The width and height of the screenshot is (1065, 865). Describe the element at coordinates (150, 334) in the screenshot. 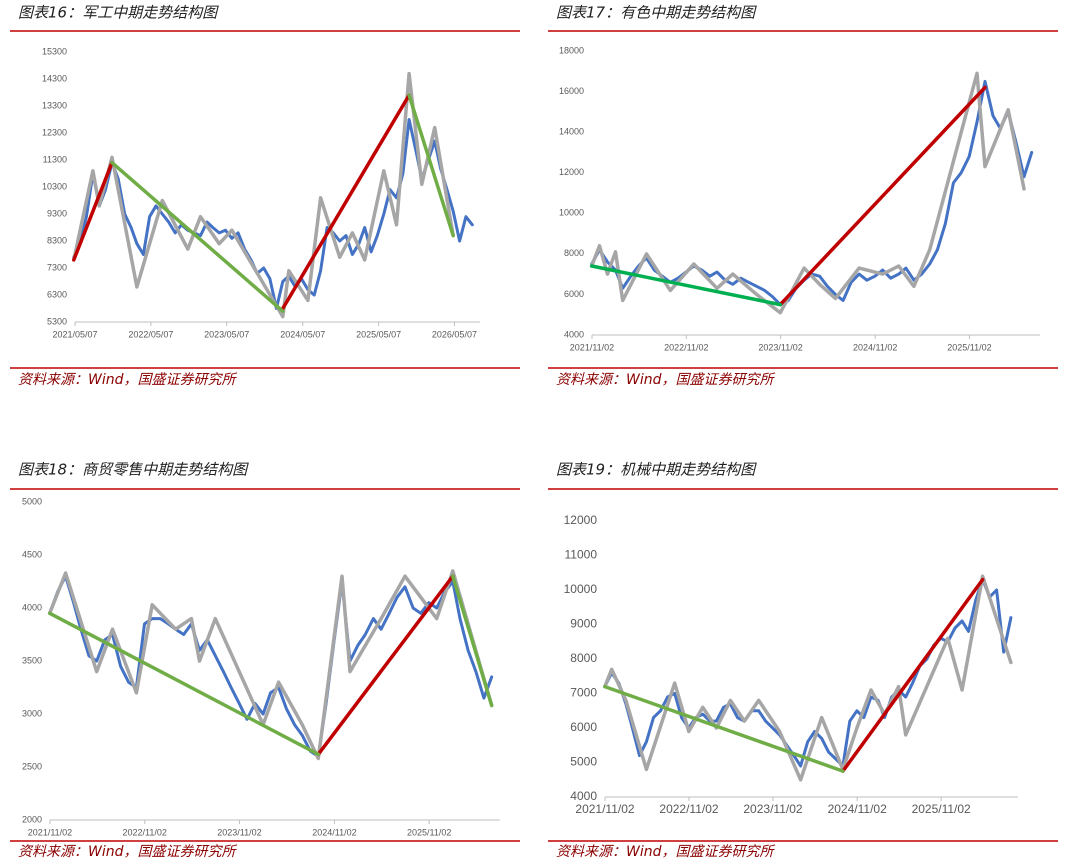

I see `x-tick-label: 2022/05/07` at that location.